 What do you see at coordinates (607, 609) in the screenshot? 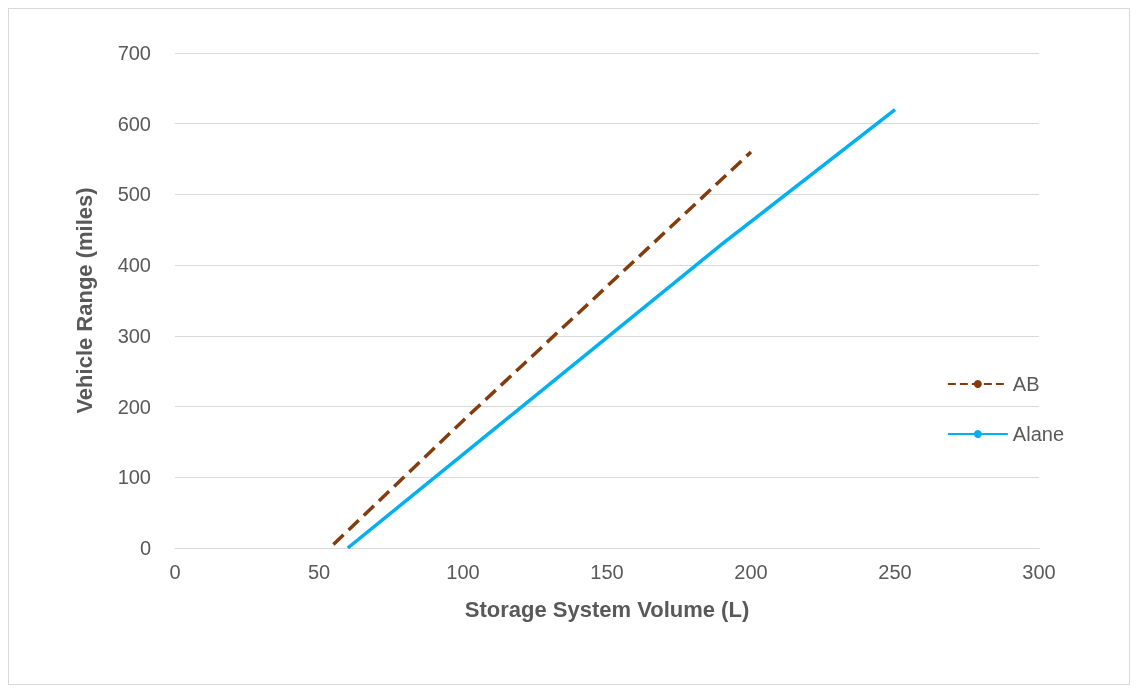
I see `x-axis-title: Storage System Volume (L)` at bounding box center [607, 609].